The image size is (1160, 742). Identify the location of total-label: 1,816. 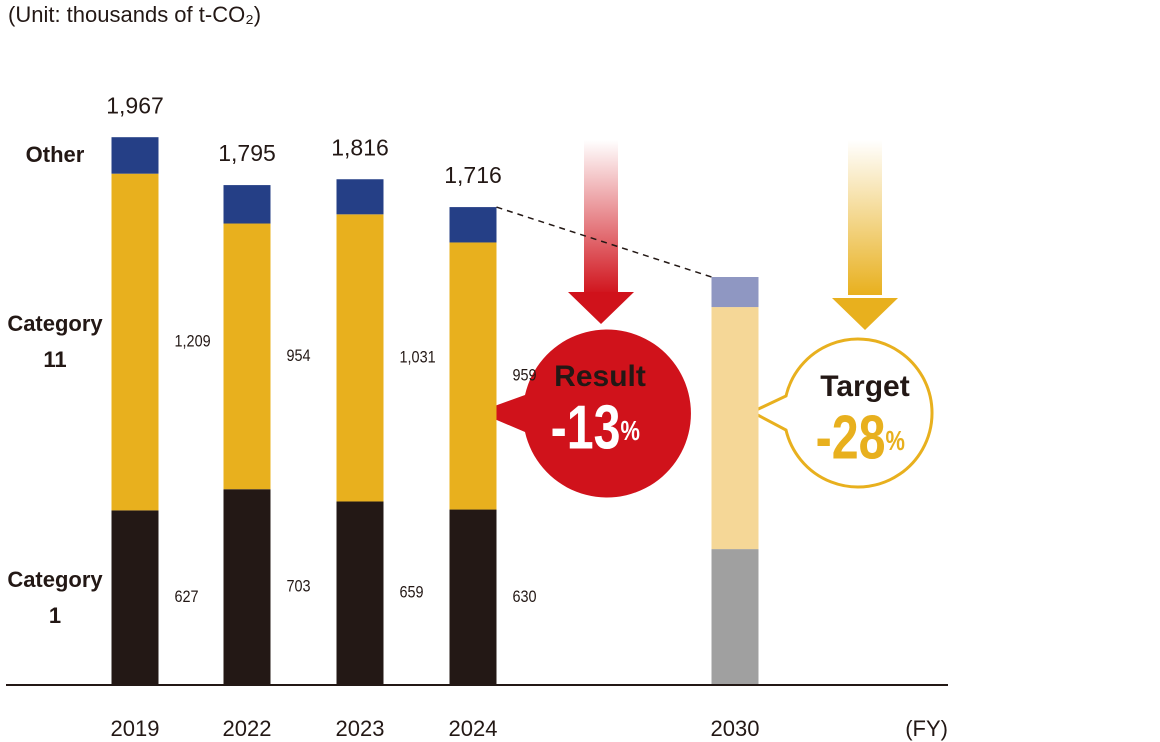
(360, 147).